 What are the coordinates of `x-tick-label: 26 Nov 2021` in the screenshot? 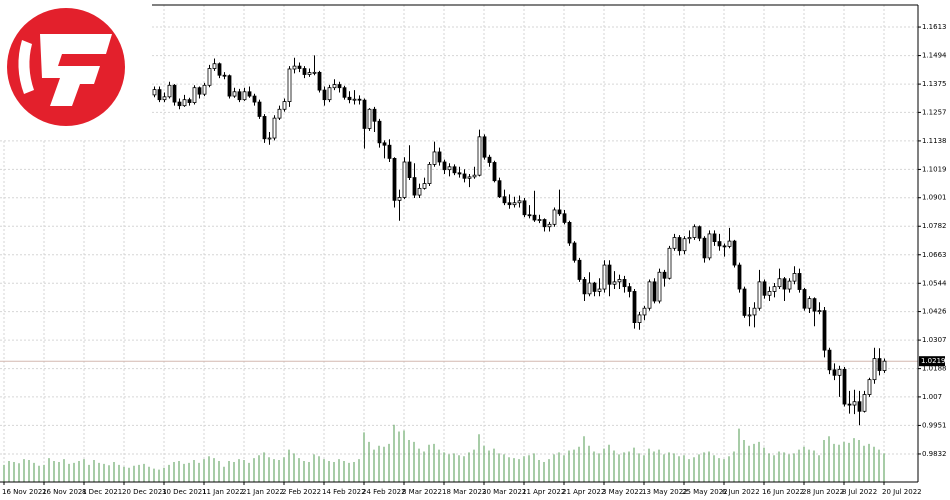 It's located at (64, 492).